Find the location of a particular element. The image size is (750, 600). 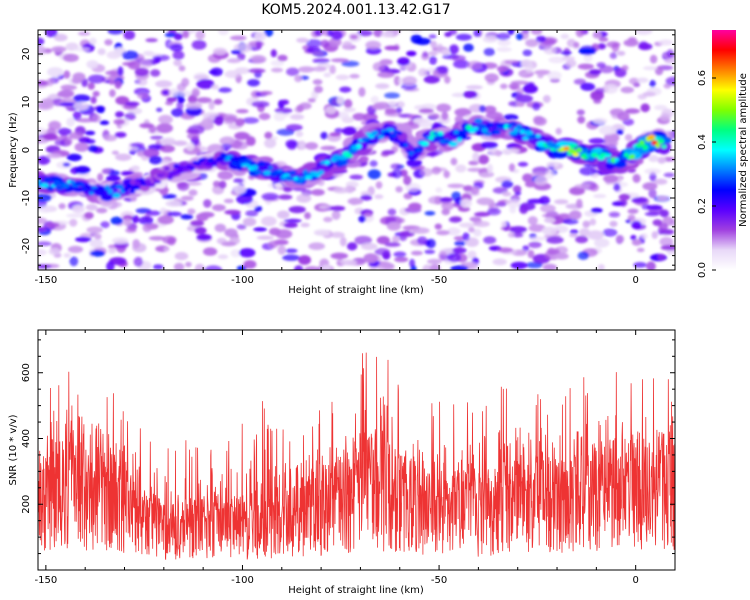

spectrogram-y-tick-label: 20 is located at coordinates (26, 54).